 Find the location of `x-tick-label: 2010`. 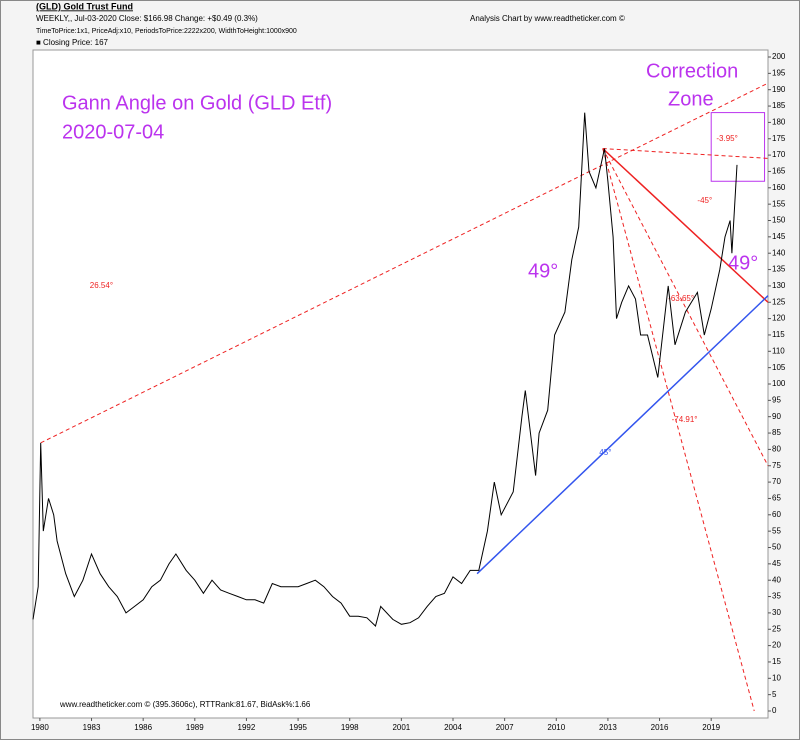

x-tick-label: 2010 is located at coordinates (556, 727).